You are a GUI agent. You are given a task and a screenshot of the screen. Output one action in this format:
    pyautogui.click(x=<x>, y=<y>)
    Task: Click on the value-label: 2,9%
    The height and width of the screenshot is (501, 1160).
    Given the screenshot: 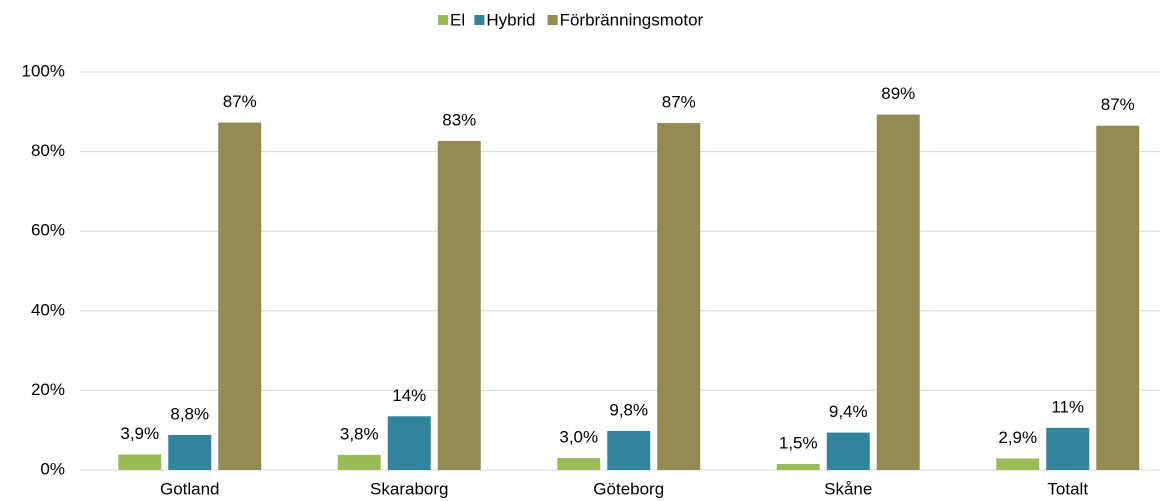 What is the action you would take?
    pyautogui.click(x=1017, y=437)
    